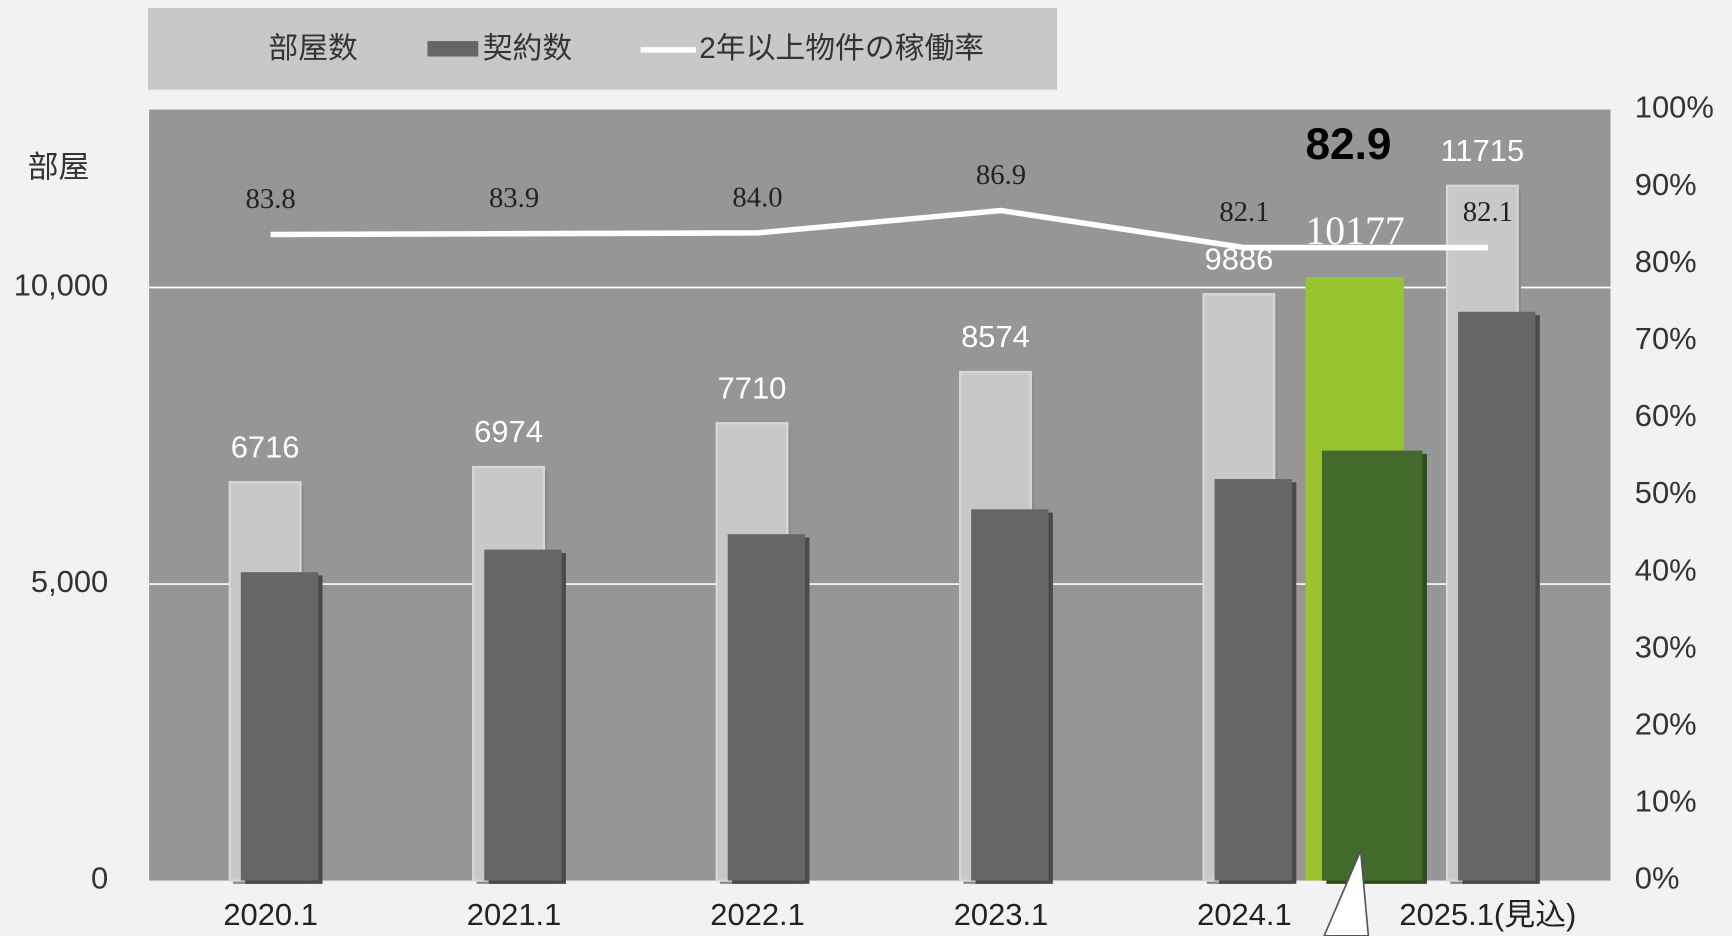 Image resolution: width=1732 pixels, height=936 pixels. What do you see at coordinates (603, 48) in the screenshot?
I see `legend` at bounding box center [603, 48].